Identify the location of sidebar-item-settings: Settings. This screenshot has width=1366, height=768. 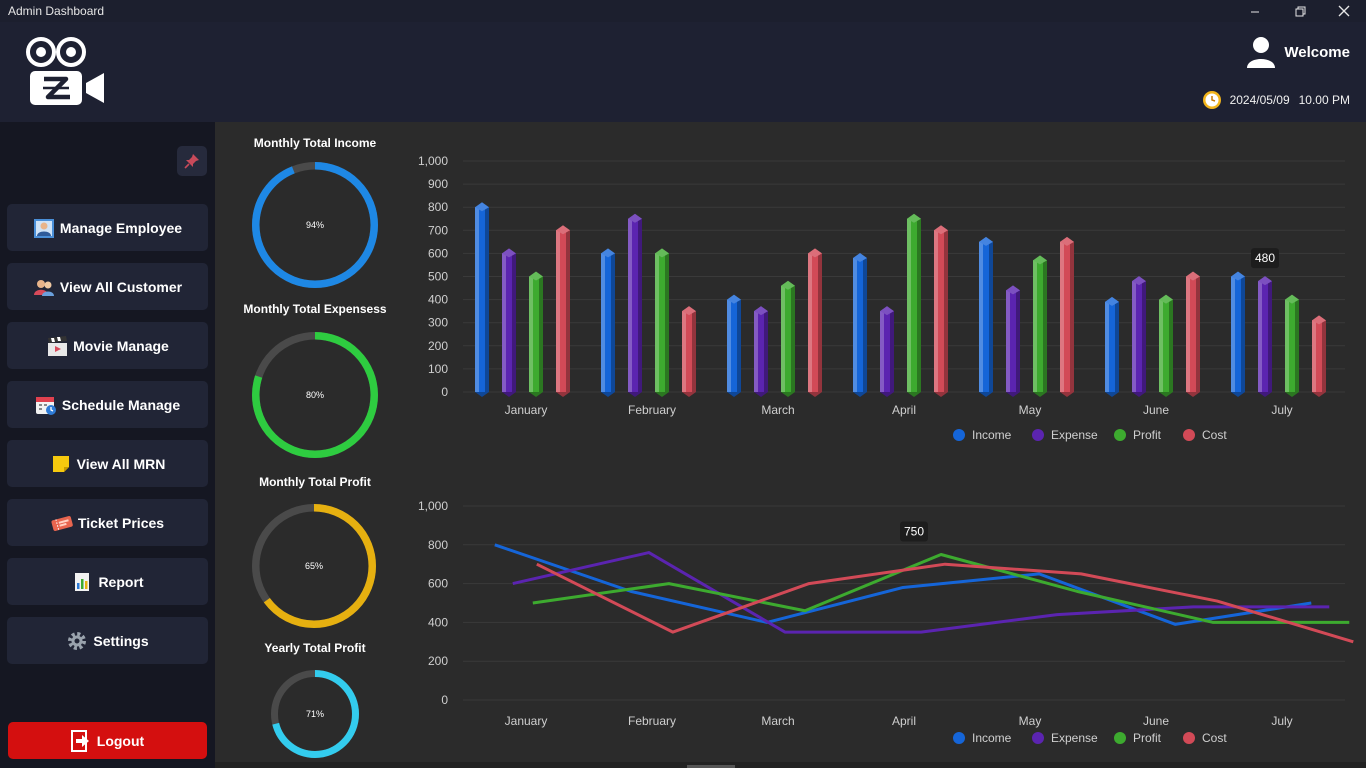
(107, 640).